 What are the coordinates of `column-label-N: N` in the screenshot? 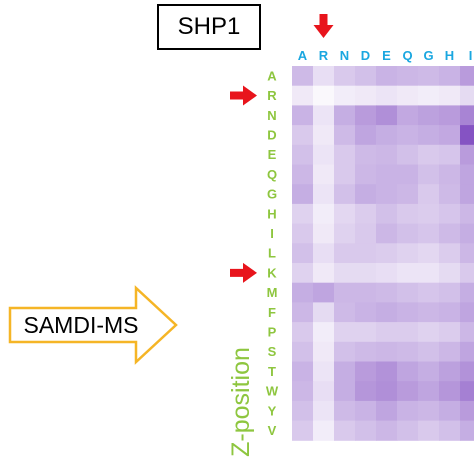 It's located at (344, 55).